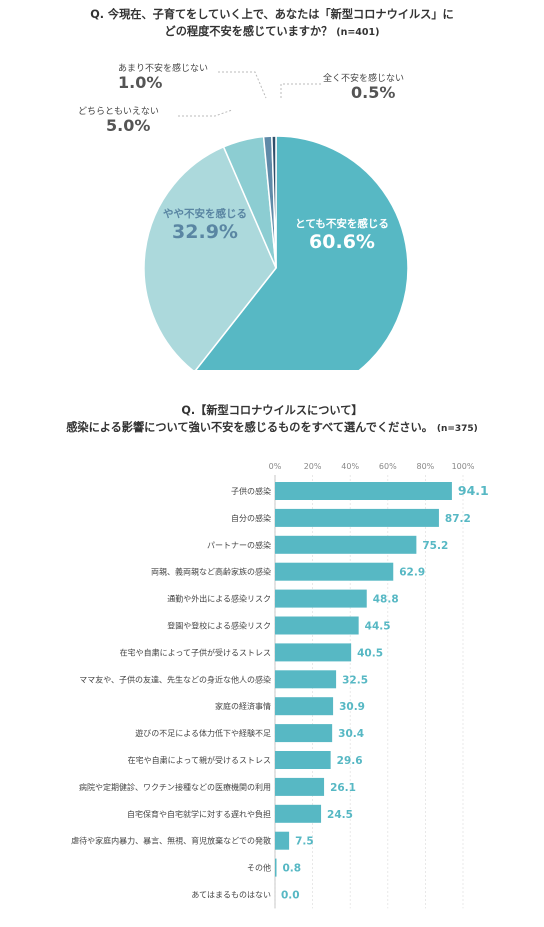  What do you see at coordinates (370, 653) in the screenshot?
I see `bar-value-label: 40.5` at bounding box center [370, 653].